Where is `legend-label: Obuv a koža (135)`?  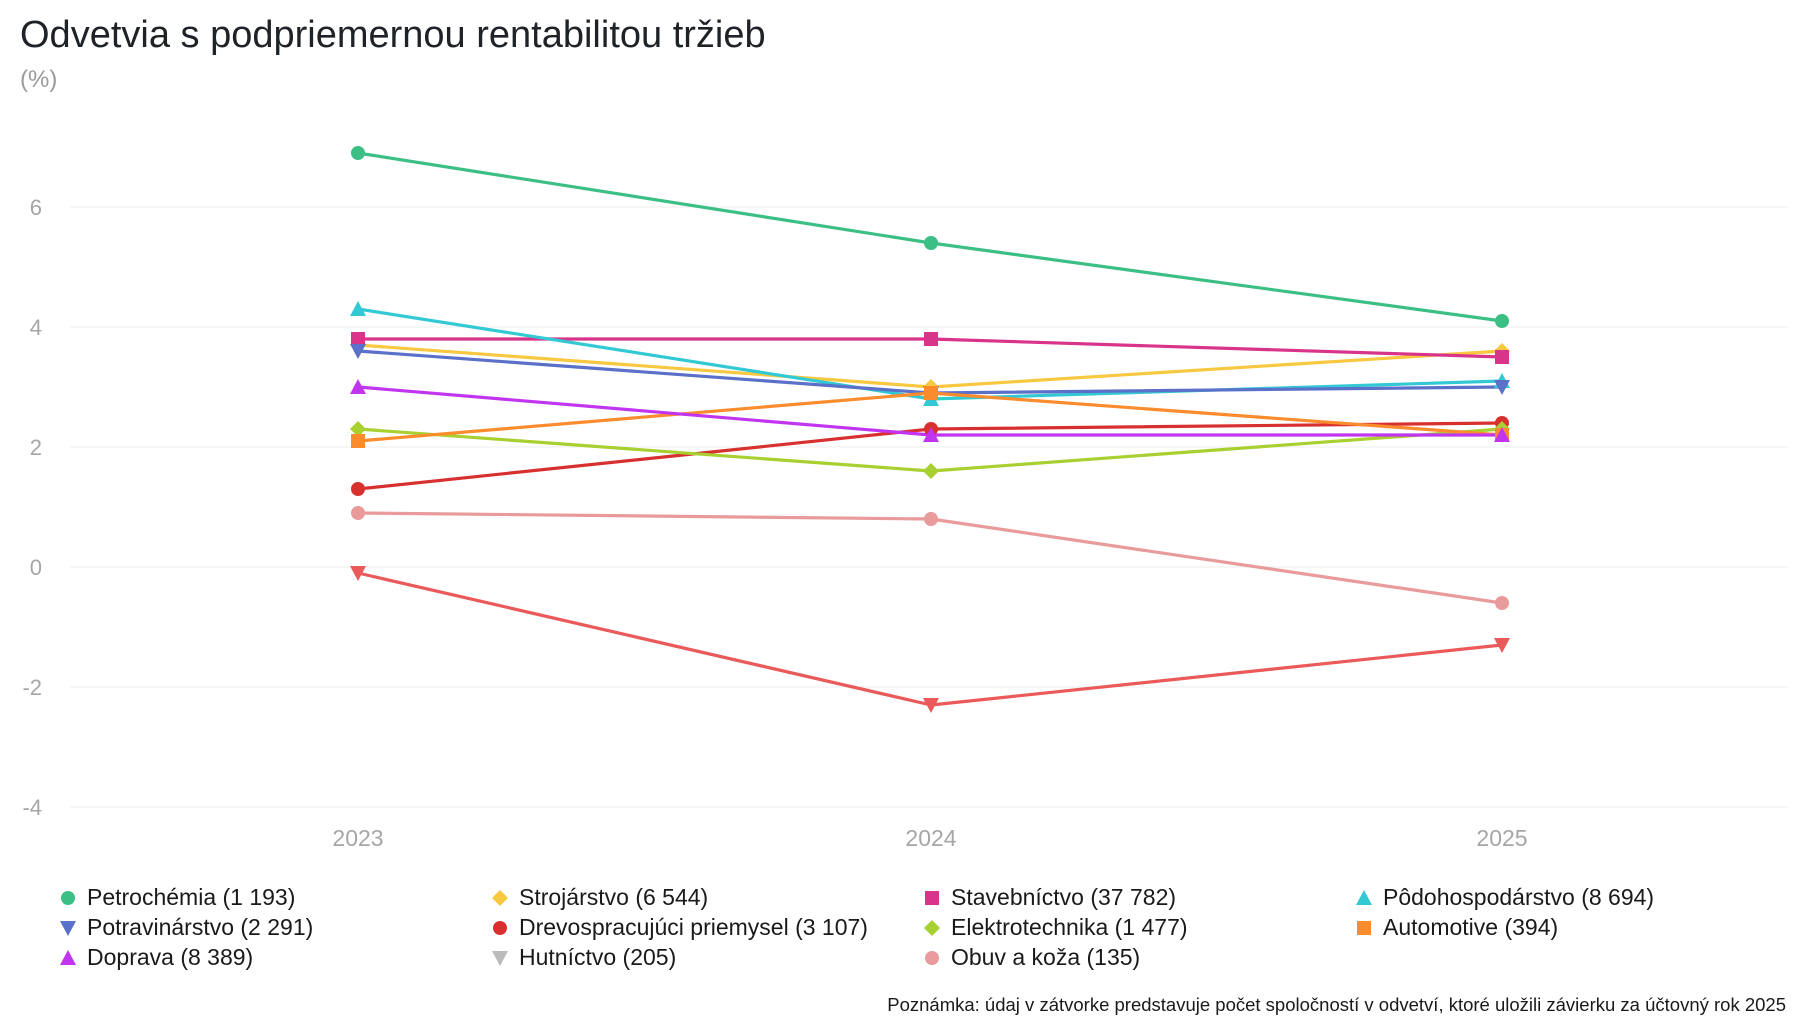 legend-label: Obuv a koža (135) is located at coordinates (1046, 957).